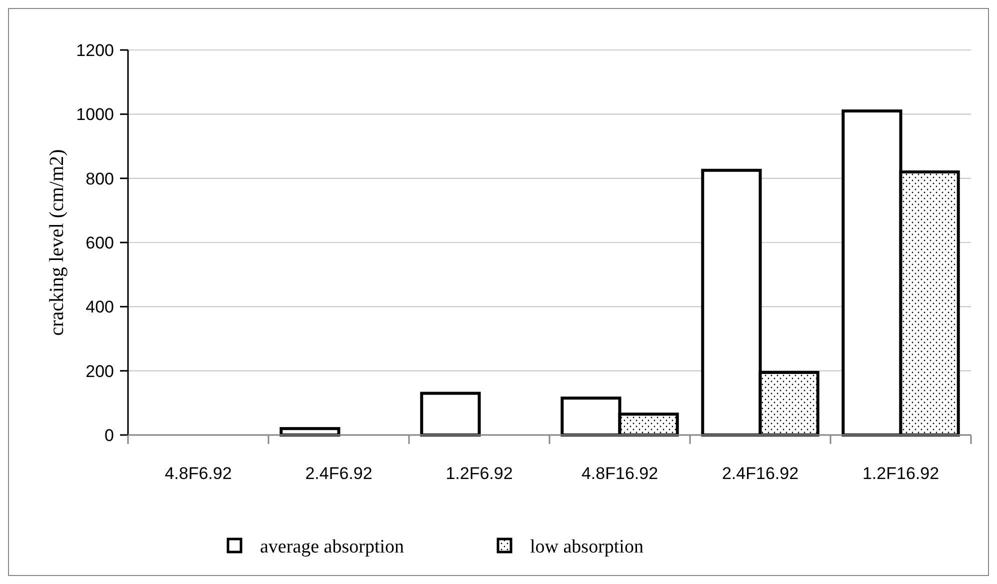 The image size is (997, 584). Describe the element at coordinates (100, 307) in the screenshot. I see `y-tick-label: 400` at that location.